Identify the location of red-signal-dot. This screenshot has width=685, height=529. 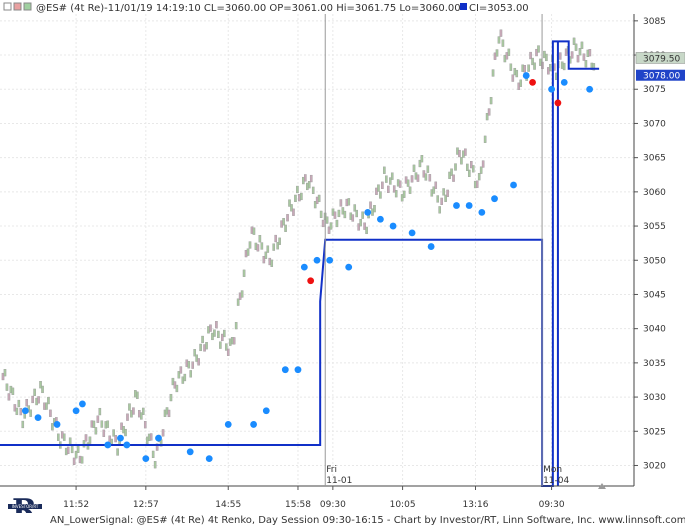
(311, 281).